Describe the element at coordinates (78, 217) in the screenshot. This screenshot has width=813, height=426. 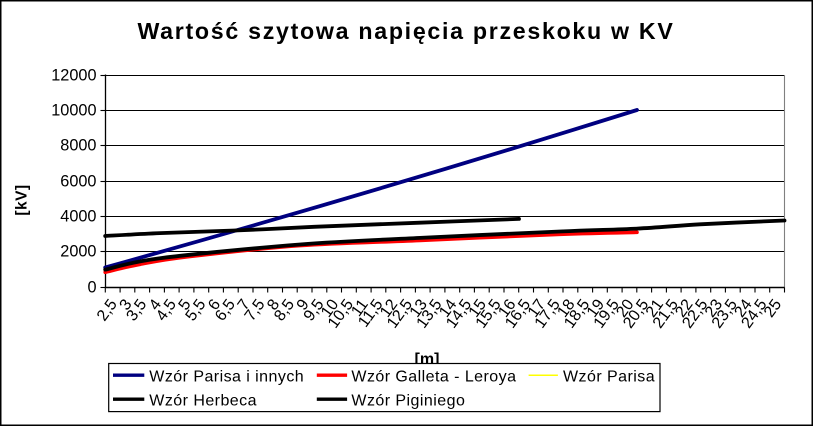
I see `svg-text: 4000` at that location.